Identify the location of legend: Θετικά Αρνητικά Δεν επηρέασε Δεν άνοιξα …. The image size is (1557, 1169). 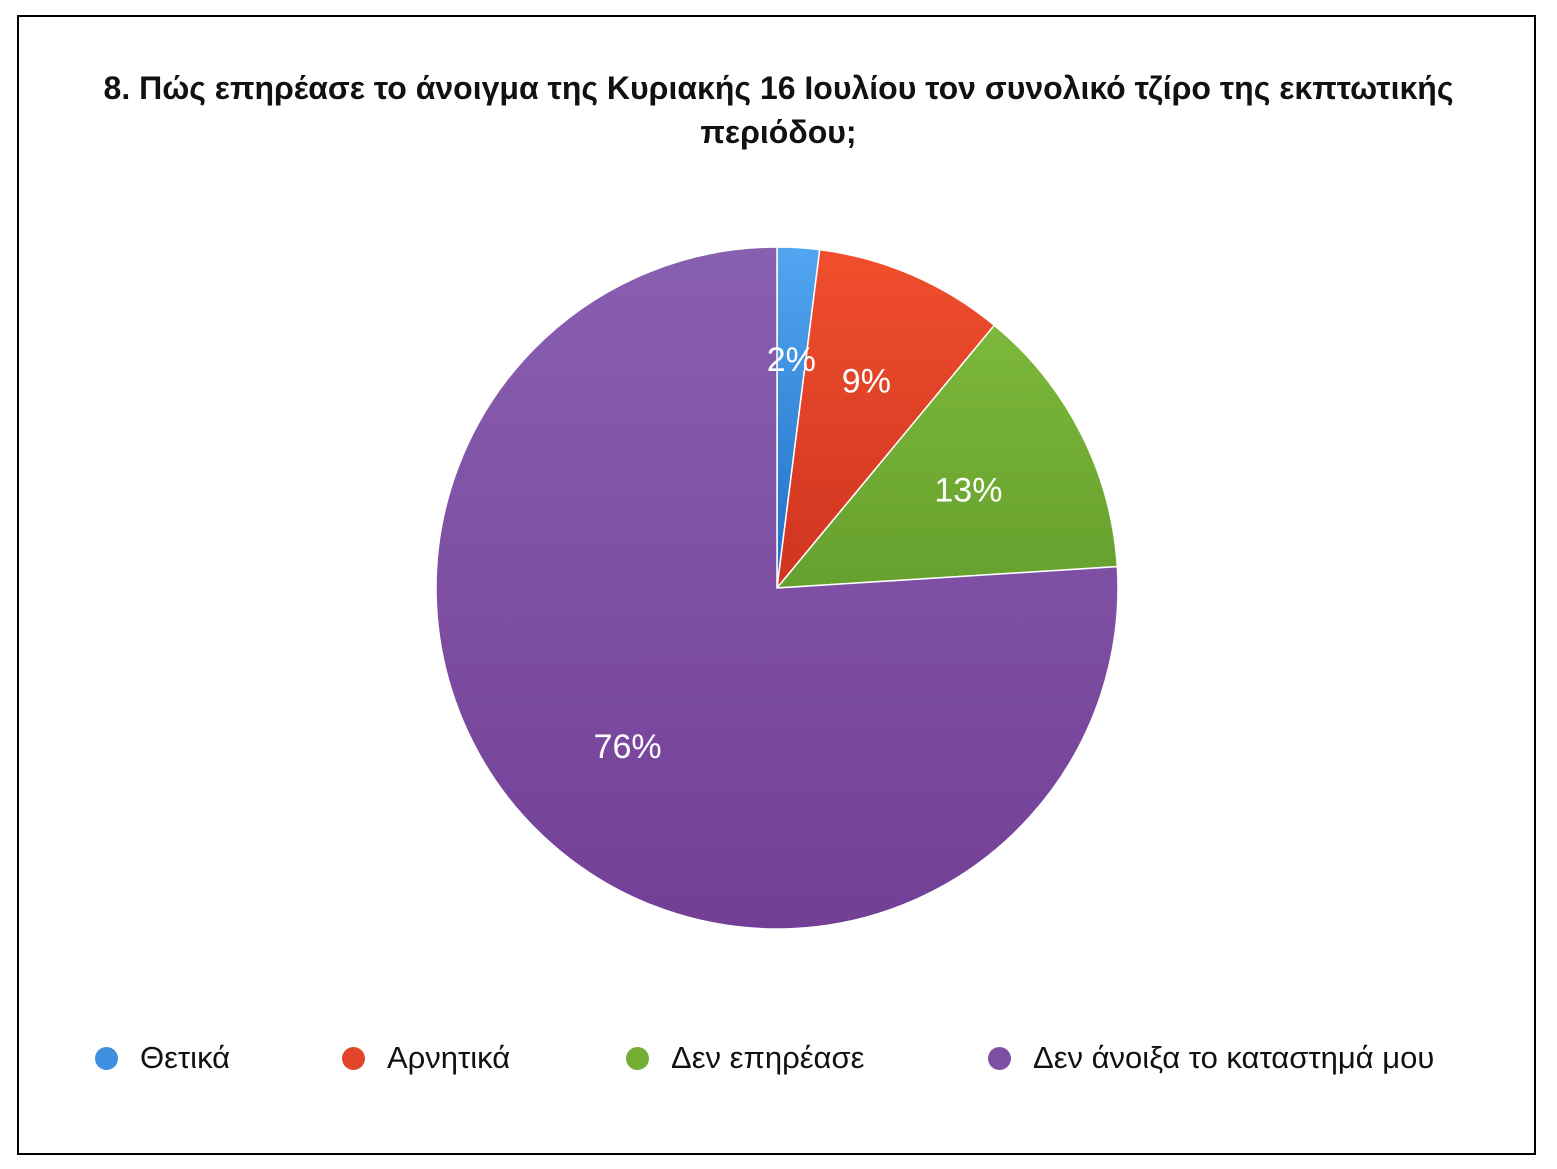
(778, 1058).